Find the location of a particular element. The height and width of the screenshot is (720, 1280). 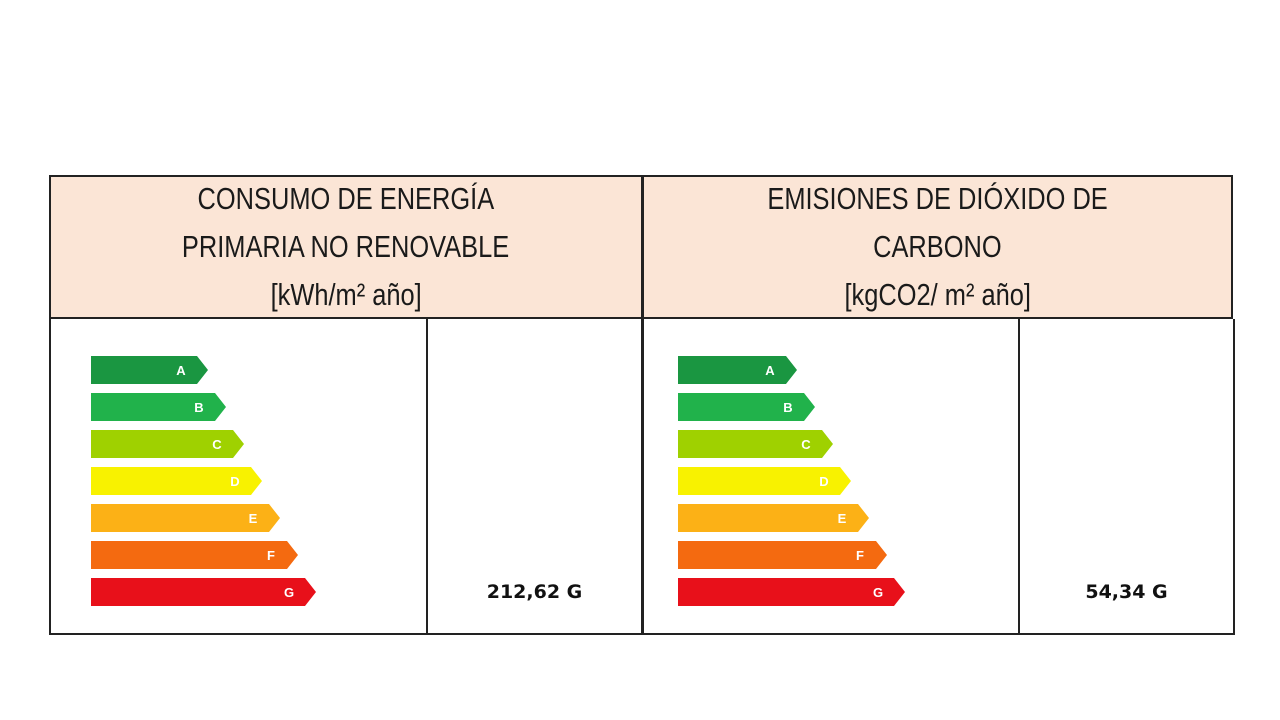

energy-rating-scale: A B C D E F G is located at coordinates (238, 477).